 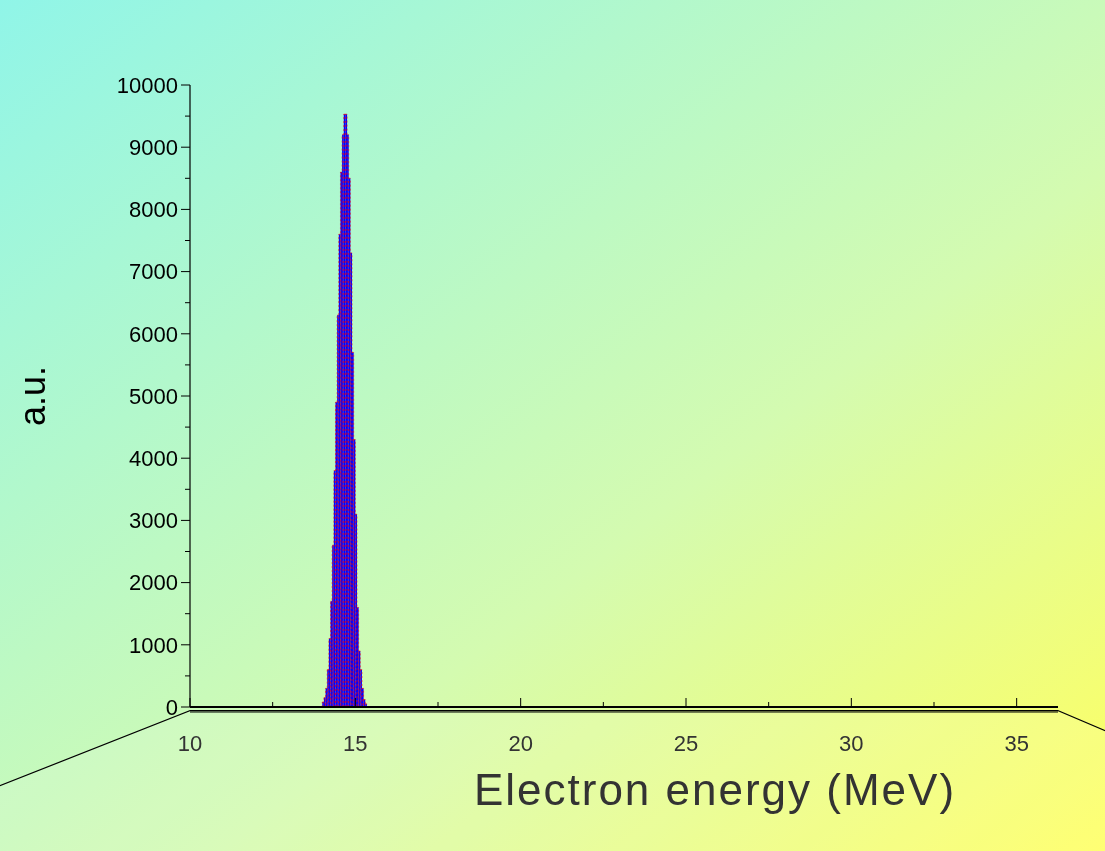 I want to click on y-tick-label: 4000, so click(x=153, y=458).